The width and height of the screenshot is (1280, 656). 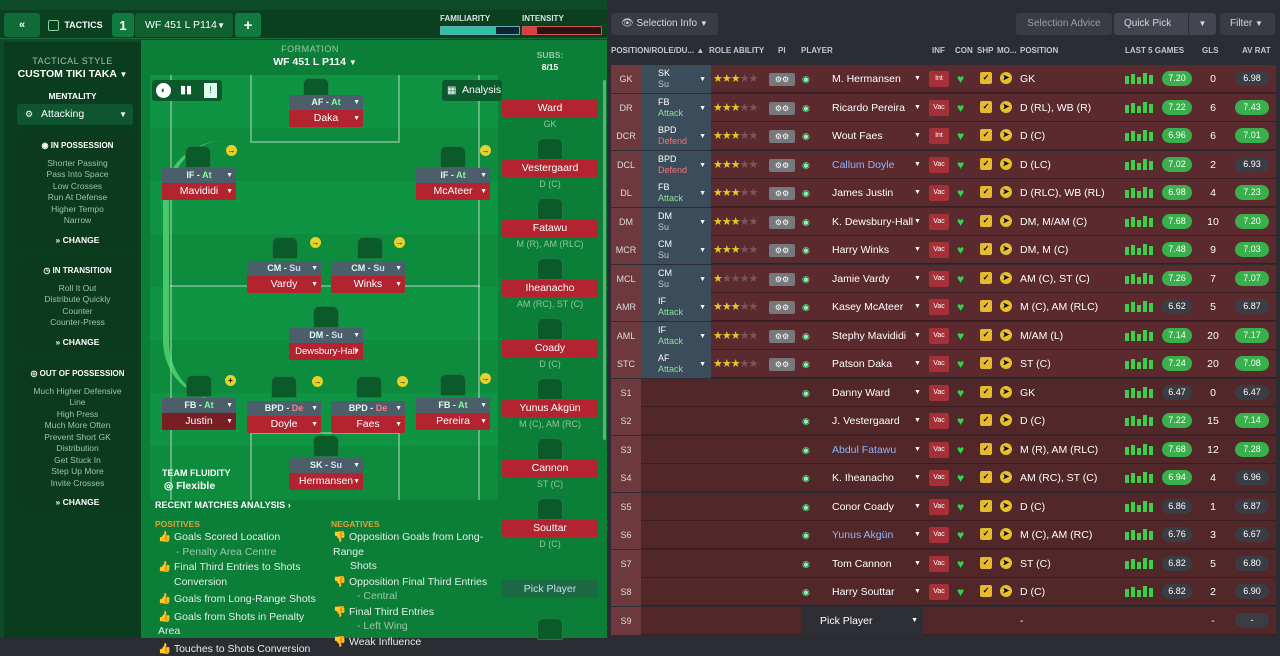 What do you see at coordinates (863, 507) in the screenshot?
I see `player-name: Conor Coady` at bounding box center [863, 507].